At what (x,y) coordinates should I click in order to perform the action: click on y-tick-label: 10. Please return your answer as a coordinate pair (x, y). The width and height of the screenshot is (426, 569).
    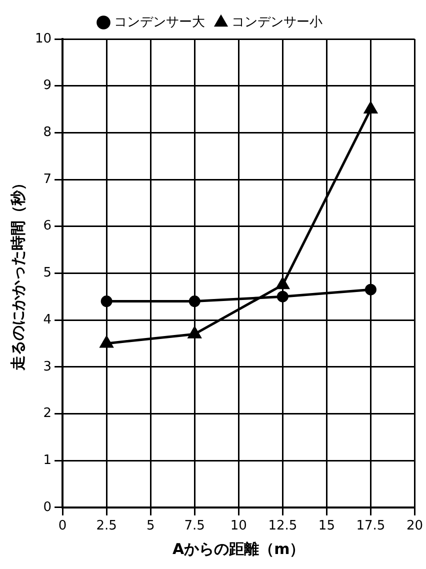
    Looking at the image, I should click on (43, 38).